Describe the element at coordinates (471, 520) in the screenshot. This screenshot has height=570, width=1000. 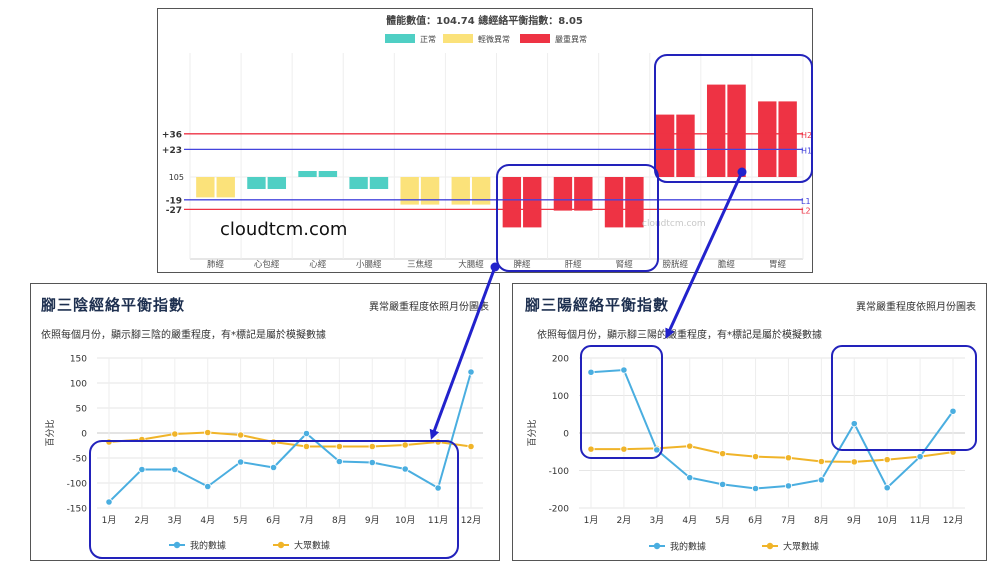
I see `x-tick-label: 12月` at that location.